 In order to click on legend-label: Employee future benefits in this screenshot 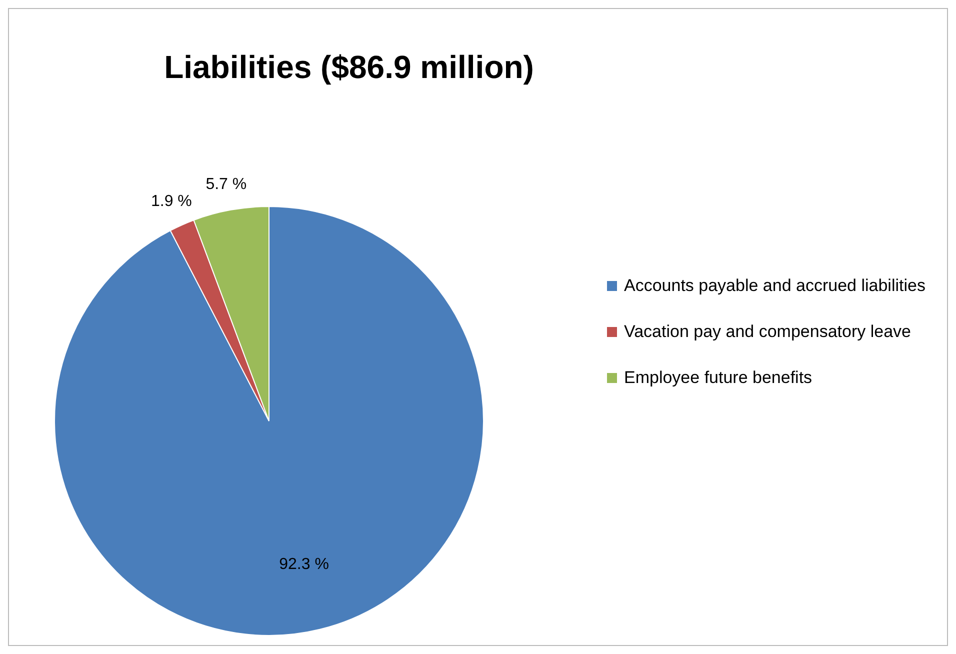, I will do `click(718, 378)`.